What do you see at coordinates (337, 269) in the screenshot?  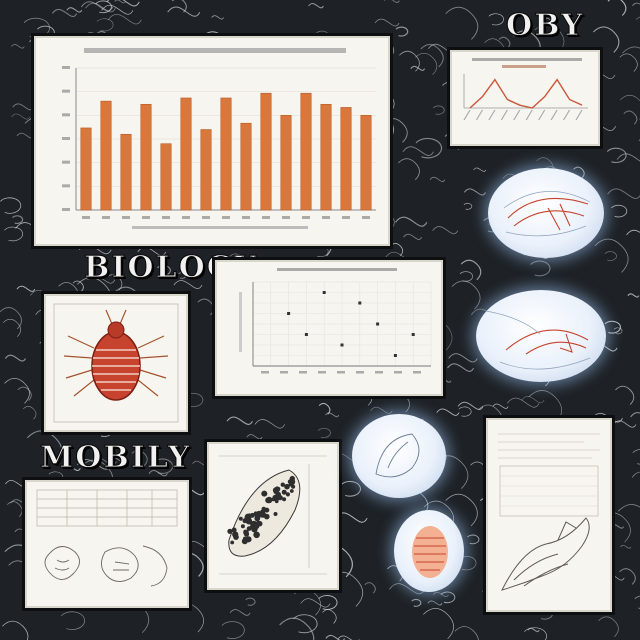 I see `scatter-heading-scribble` at bounding box center [337, 269].